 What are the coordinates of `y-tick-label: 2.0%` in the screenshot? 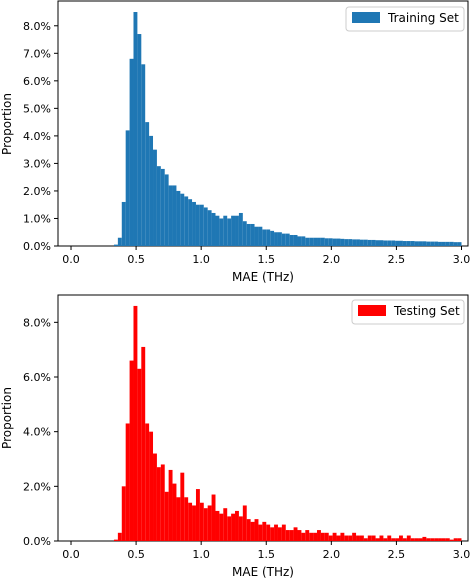 It's located at (37, 191).